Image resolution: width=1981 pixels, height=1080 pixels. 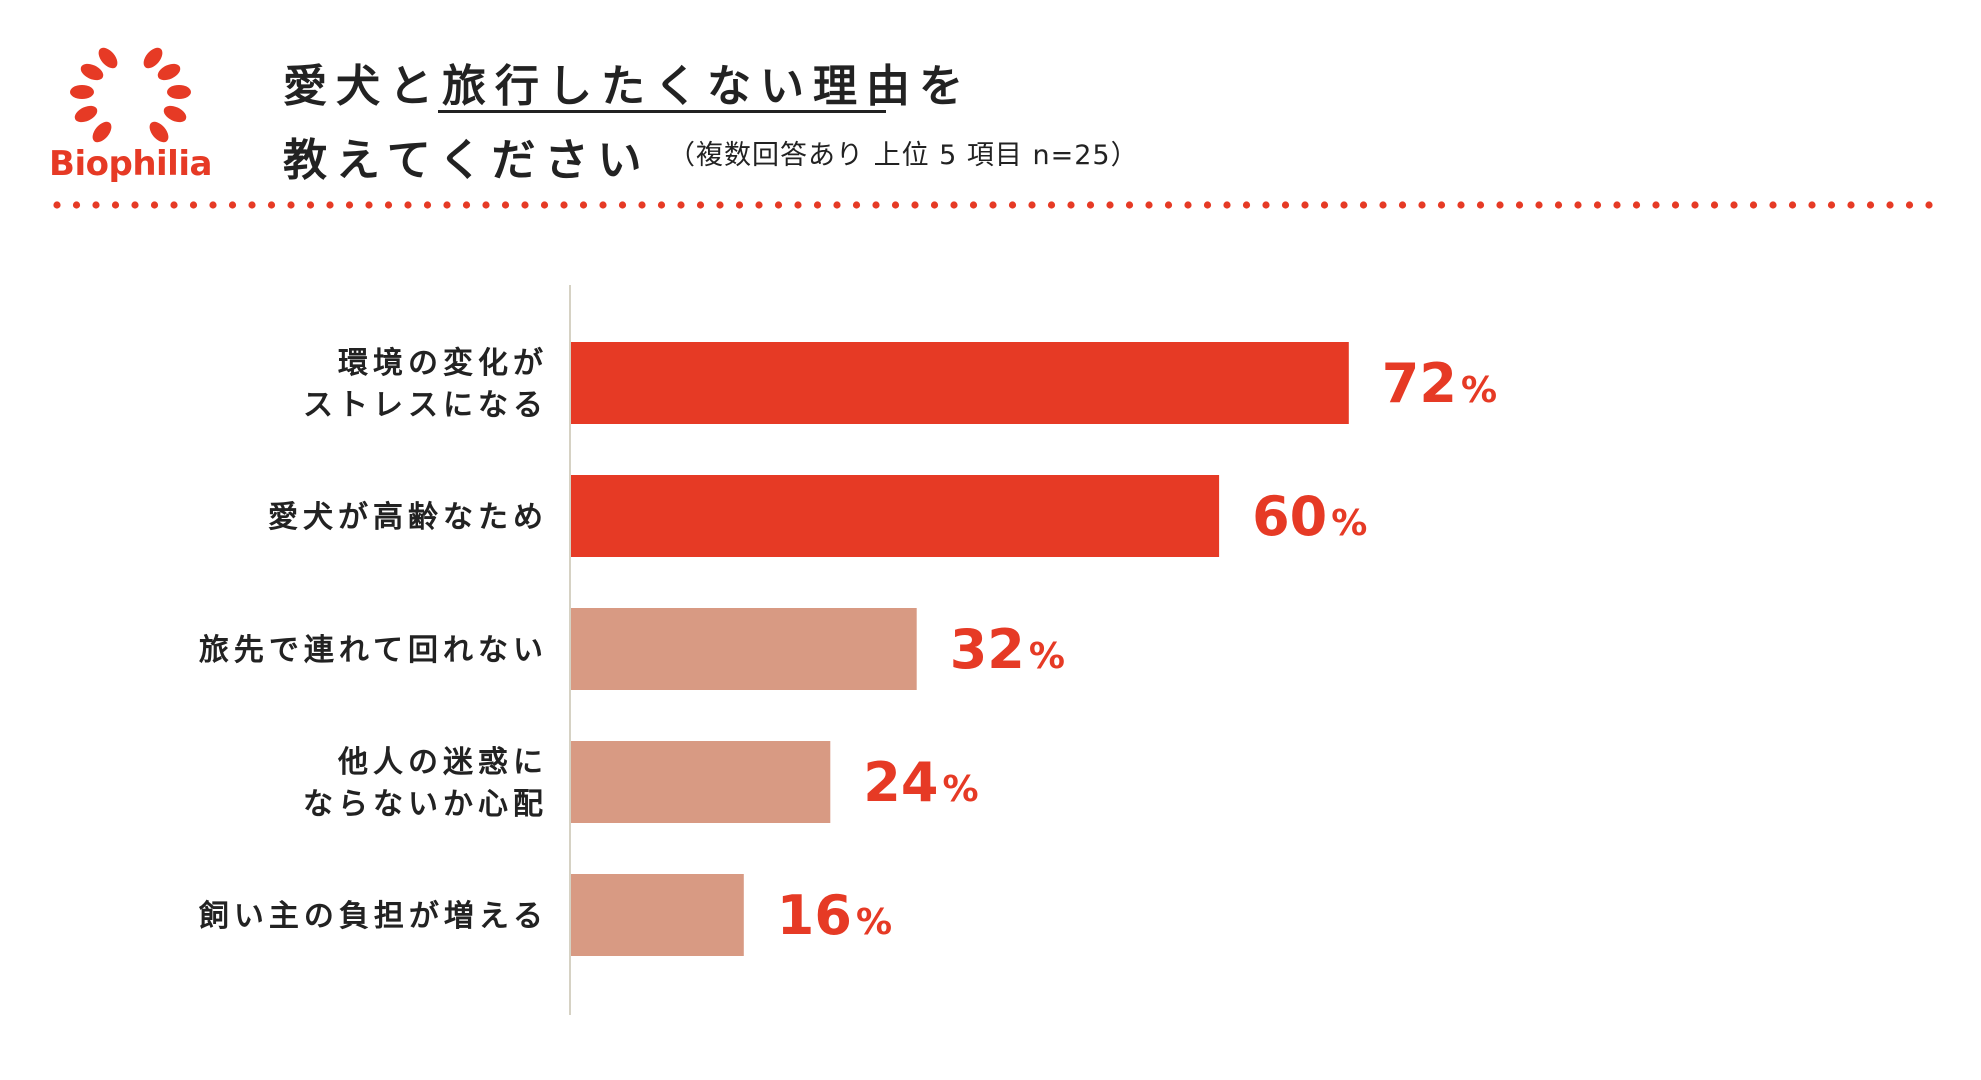 What do you see at coordinates (443, 363) in the screenshot?
I see `category-label: 環境の変化が` at bounding box center [443, 363].